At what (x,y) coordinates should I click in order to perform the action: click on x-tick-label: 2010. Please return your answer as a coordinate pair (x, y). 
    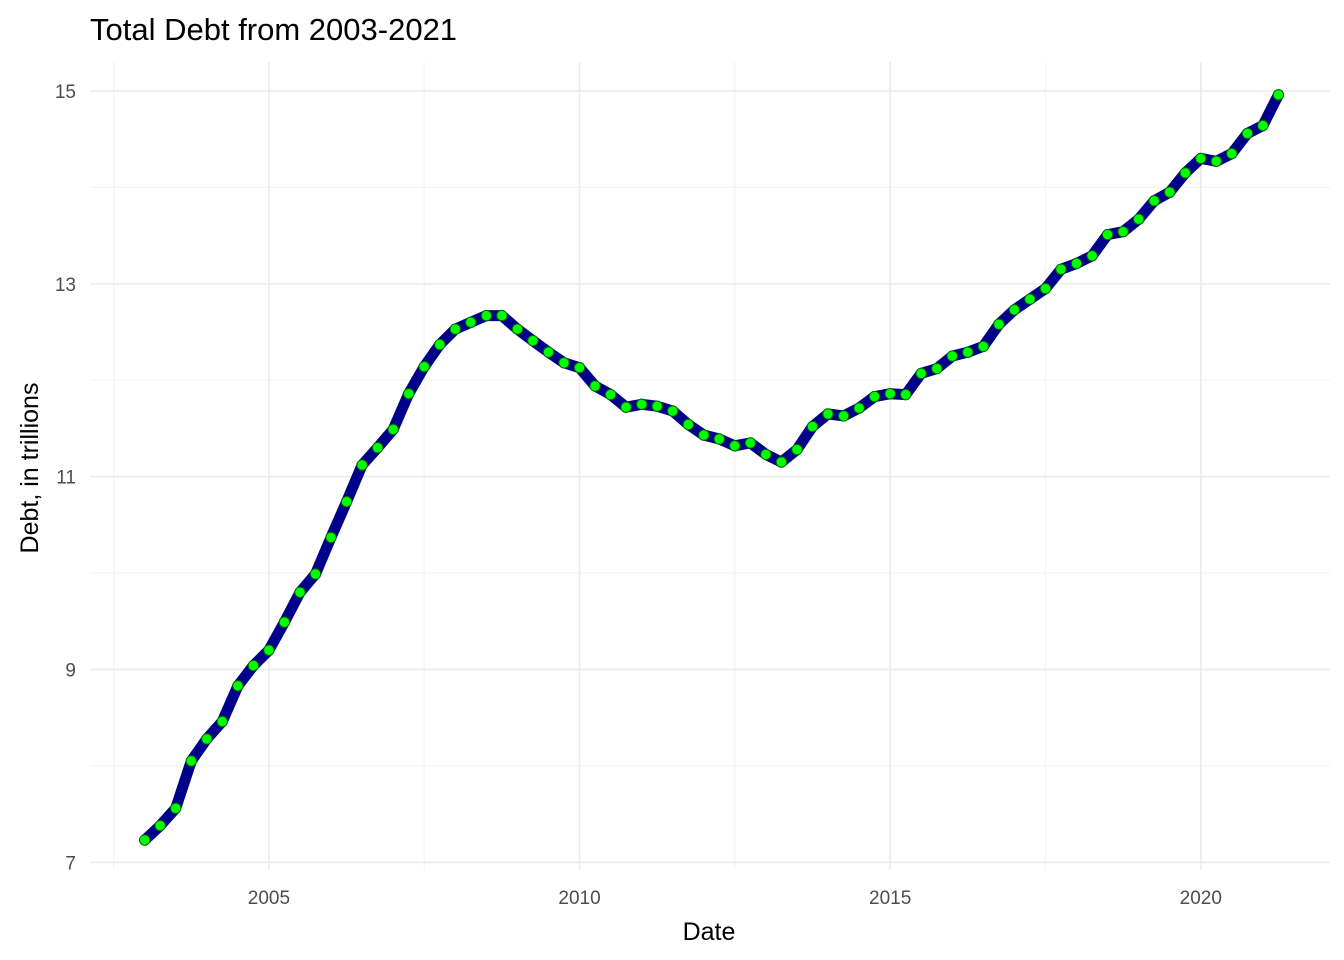
    Looking at the image, I should click on (579, 898).